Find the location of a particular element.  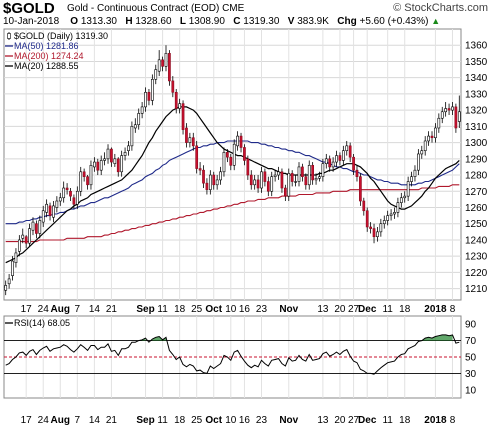

open-label: O is located at coordinates (74, 21).